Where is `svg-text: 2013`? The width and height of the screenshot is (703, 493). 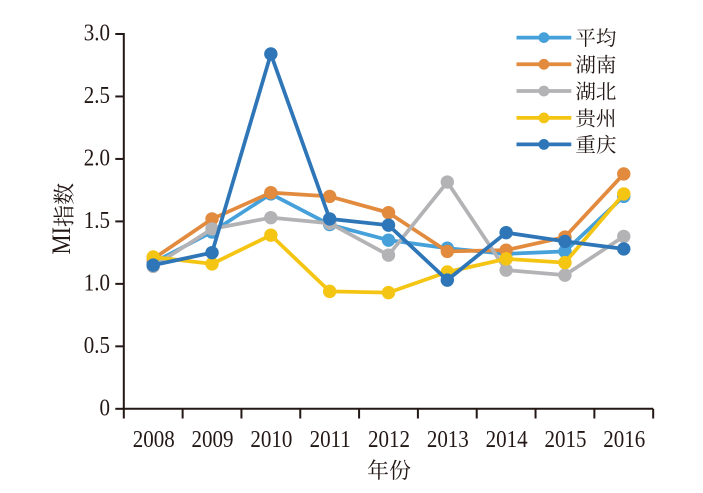
svg-text: 2013 is located at coordinates (448, 438).